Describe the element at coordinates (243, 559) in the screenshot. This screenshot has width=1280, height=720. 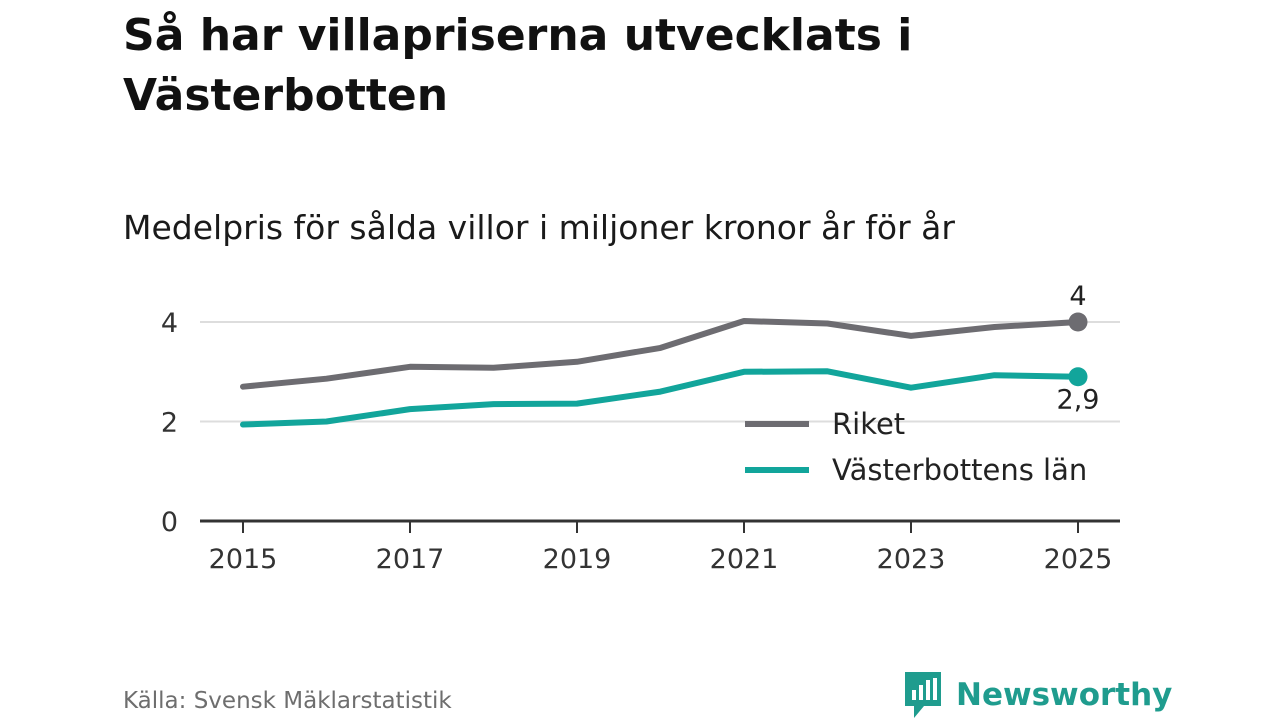
I see `x-tick-label-2015: 2015` at that location.